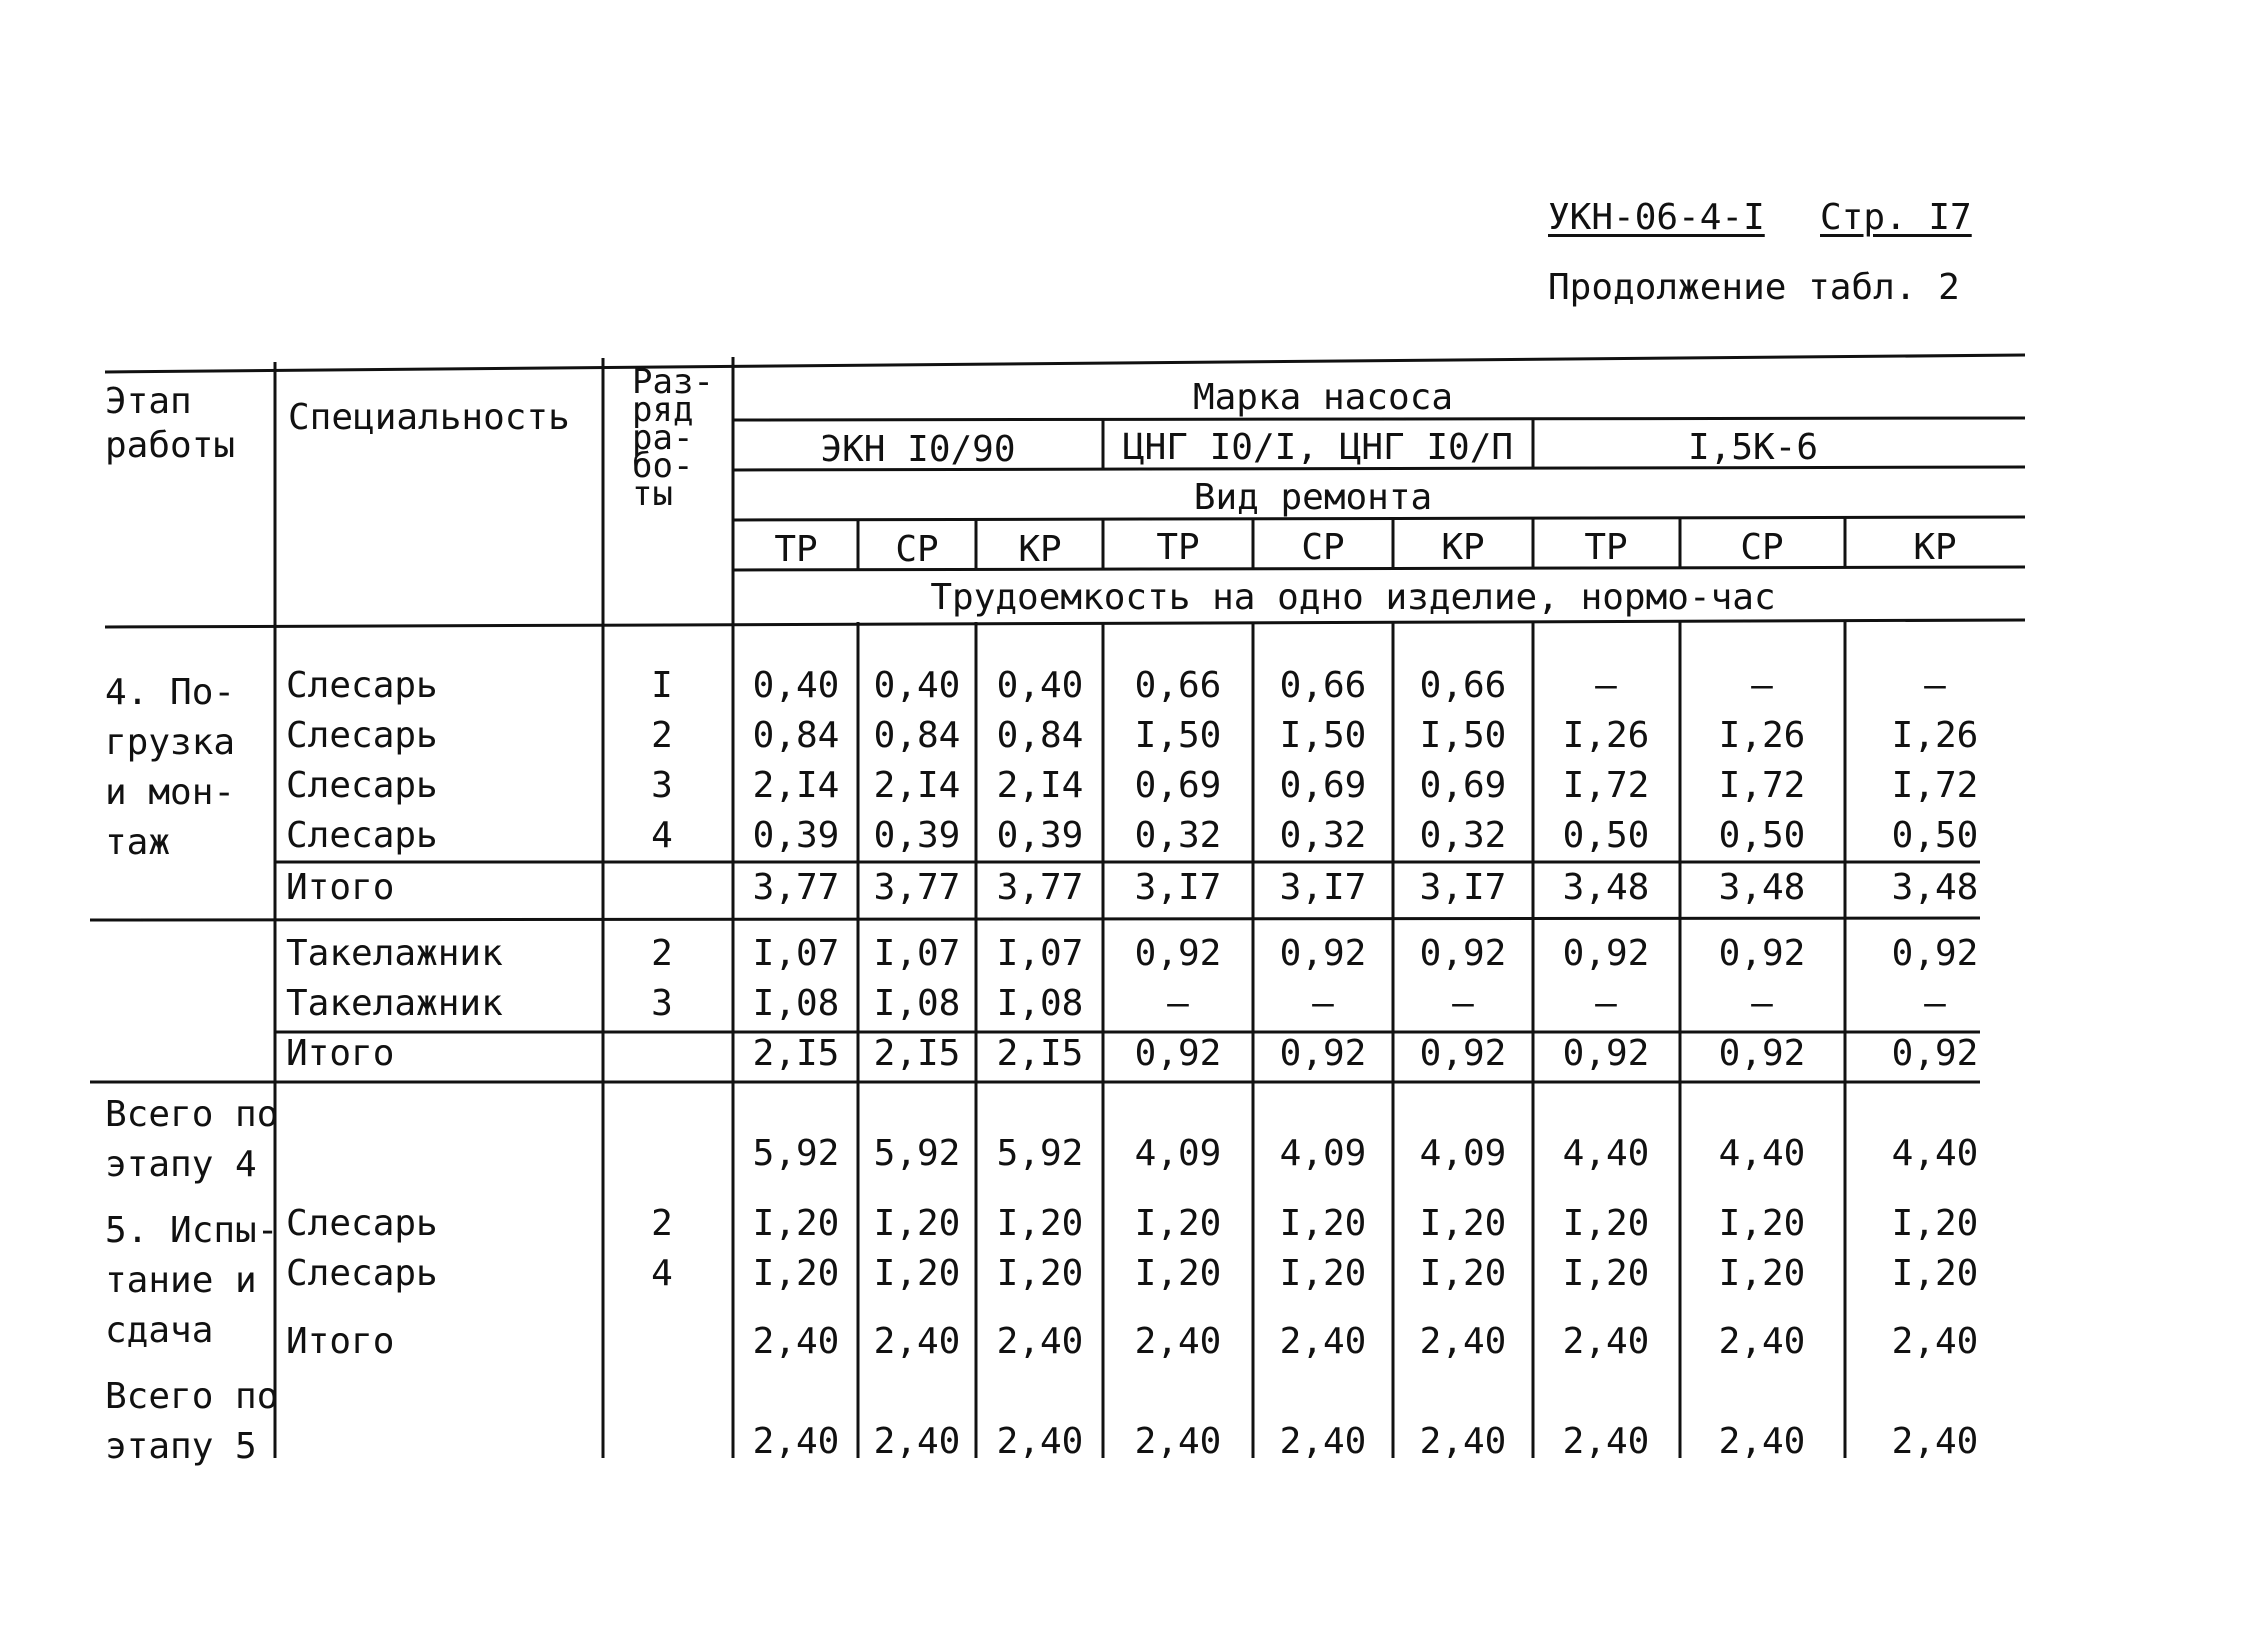 This screenshot has height=1649, width=2263. Describe the element at coordinates (1935, 547) in the screenshot. I see `repair-header: КР` at that location.